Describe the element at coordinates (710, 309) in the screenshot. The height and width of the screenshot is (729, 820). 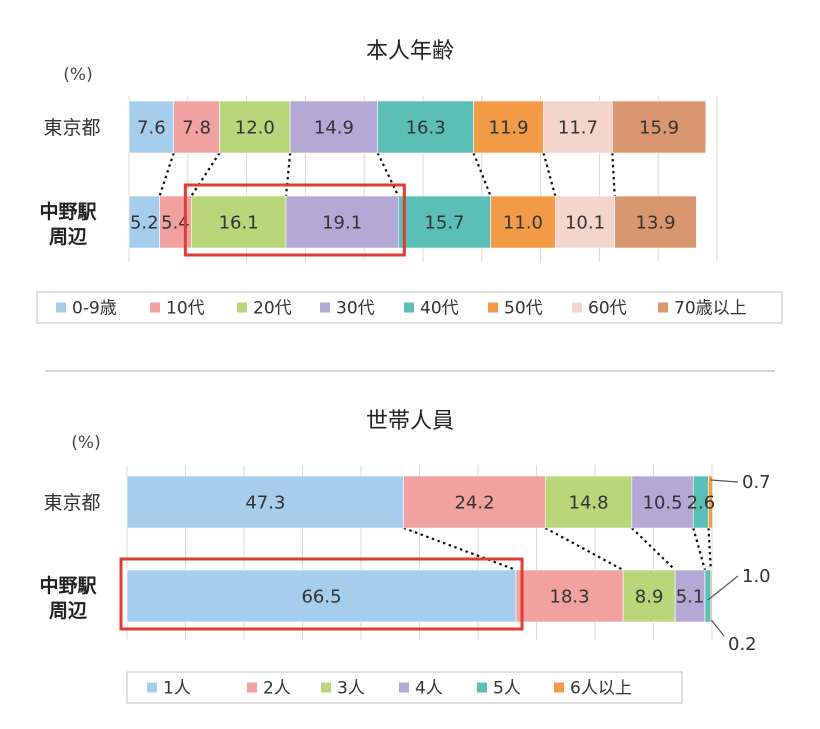
I see `legend-entry: 70歳以上` at that location.